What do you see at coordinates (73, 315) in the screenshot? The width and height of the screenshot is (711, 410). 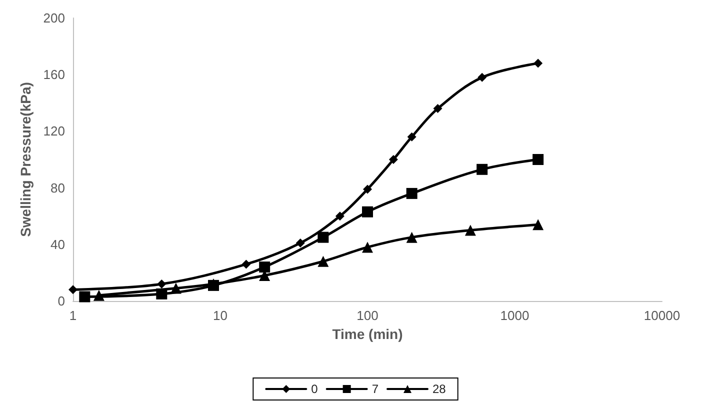 I see `x-tick-label: 1` at bounding box center [73, 315].